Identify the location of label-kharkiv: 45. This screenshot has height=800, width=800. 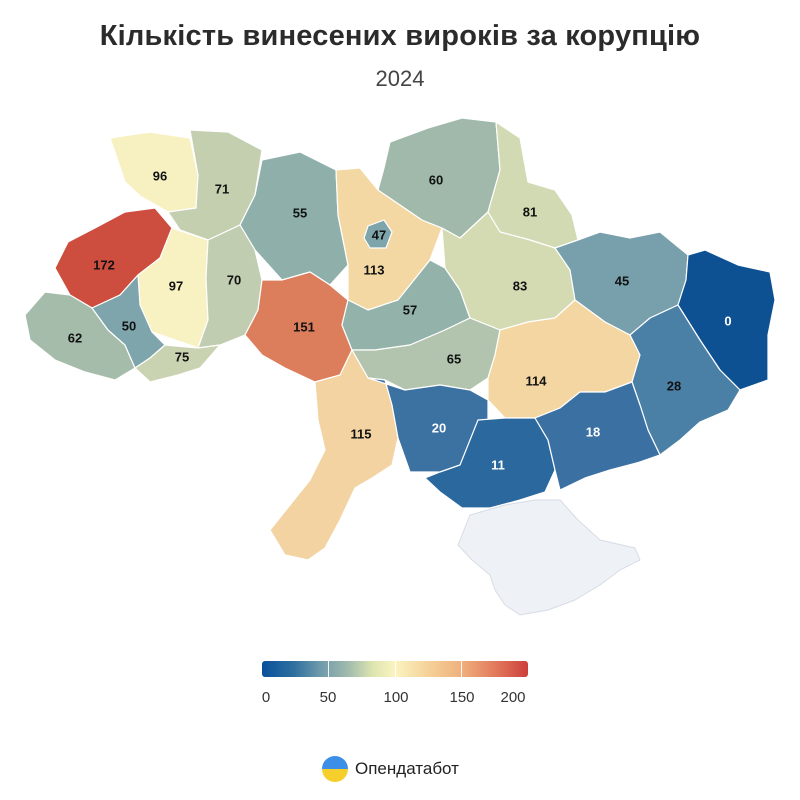
(622, 280).